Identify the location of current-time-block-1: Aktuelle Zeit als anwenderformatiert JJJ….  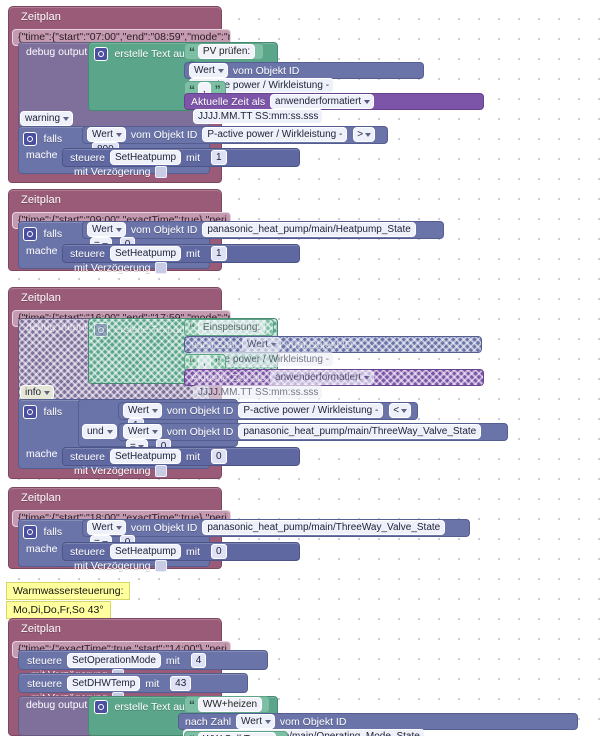
(334, 108).